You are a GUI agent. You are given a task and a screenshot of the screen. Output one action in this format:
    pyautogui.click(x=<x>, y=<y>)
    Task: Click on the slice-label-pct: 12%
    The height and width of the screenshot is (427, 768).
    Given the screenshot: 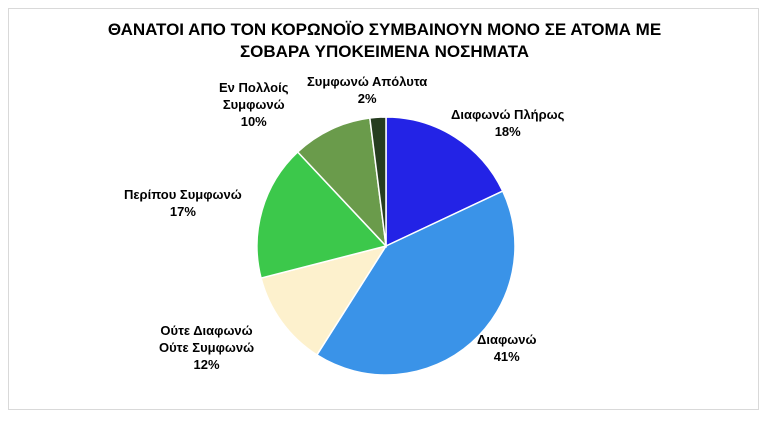 What is the action you would take?
    pyautogui.click(x=206, y=364)
    